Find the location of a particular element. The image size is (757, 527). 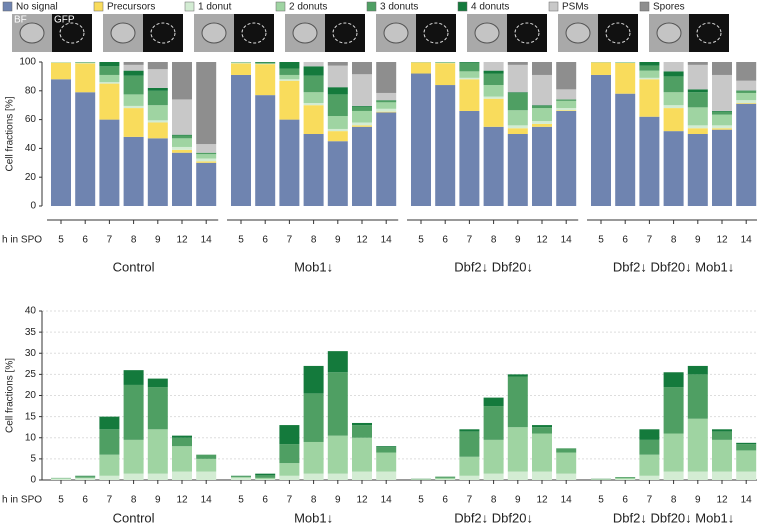

y-tick-label: 20 is located at coordinates (31, 395).